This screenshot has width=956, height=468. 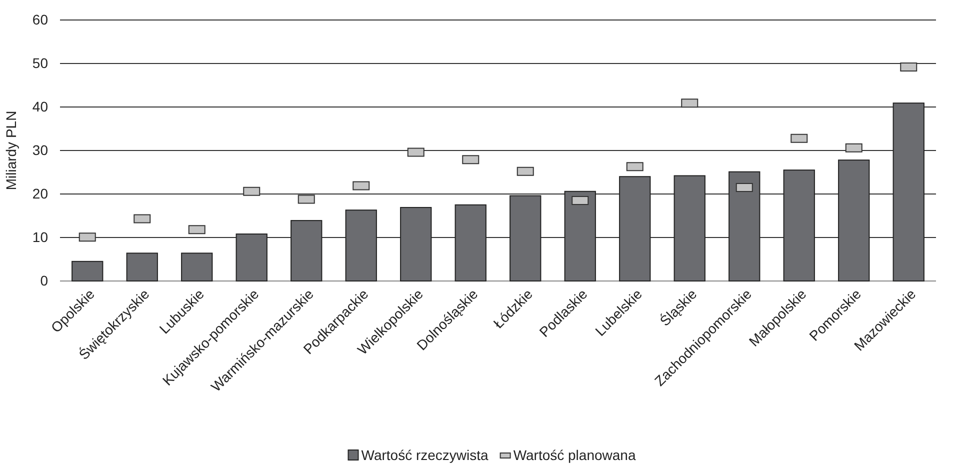 I want to click on y-axis-title: Miliardy PLN, so click(x=11, y=150).